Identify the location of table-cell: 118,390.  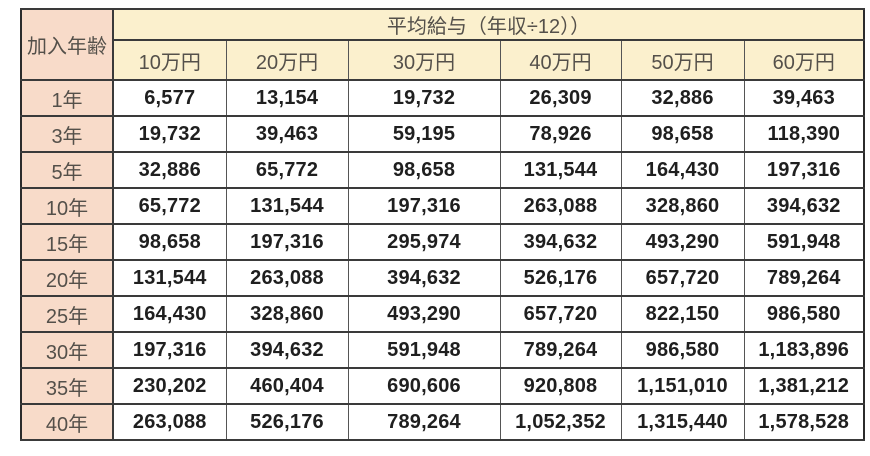
(804, 134).